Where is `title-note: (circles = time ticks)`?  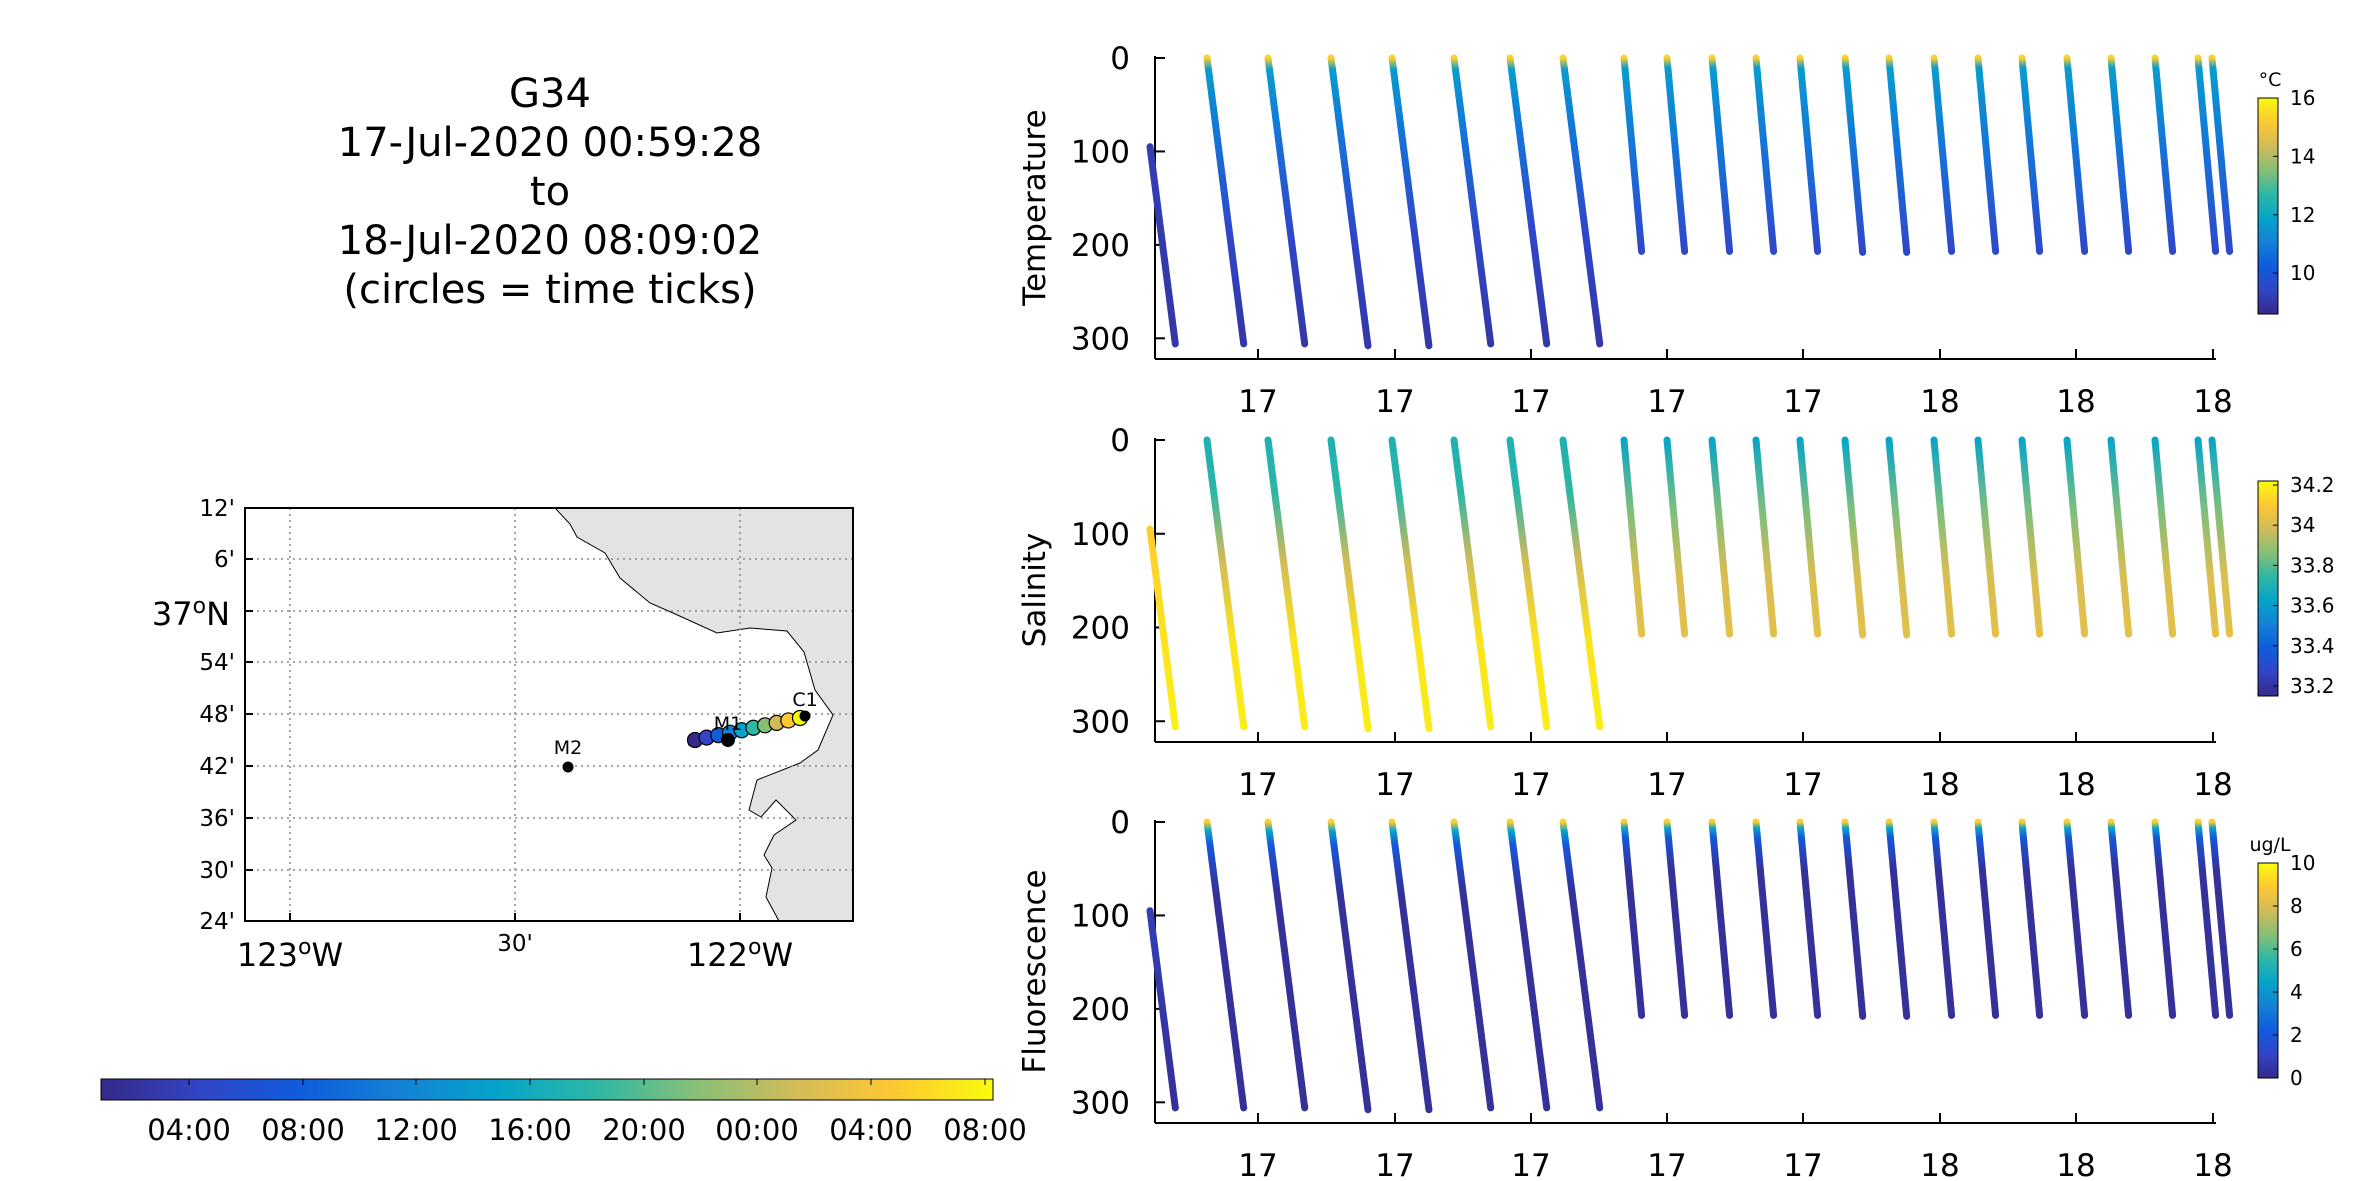 title-note: (circles = time ticks) is located at coordinates (550, 290).